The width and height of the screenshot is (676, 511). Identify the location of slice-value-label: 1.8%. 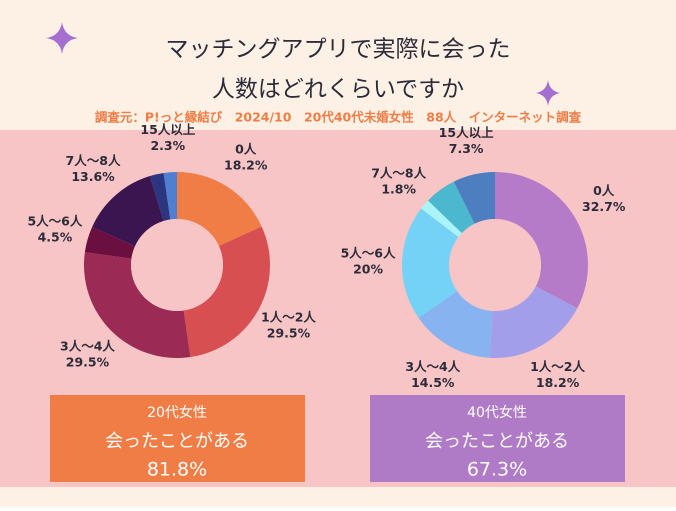
(398, 189).